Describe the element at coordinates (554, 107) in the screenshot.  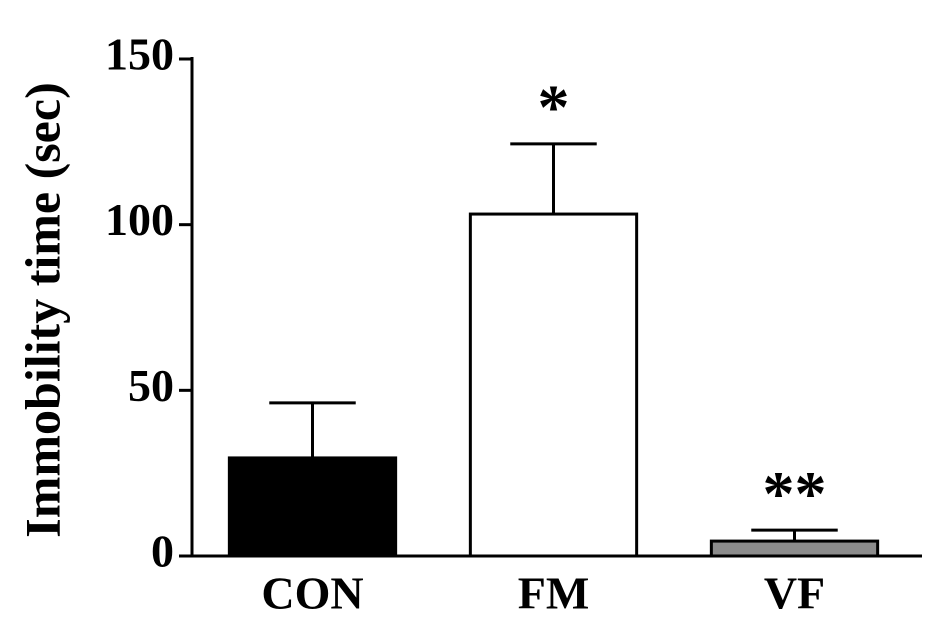
I see `significance-label: *` at that location.